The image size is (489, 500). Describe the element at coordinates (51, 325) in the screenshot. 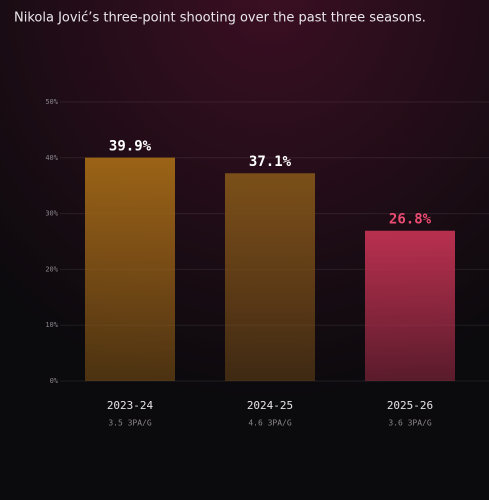

I see `y-tick-label: 10%` at that location.